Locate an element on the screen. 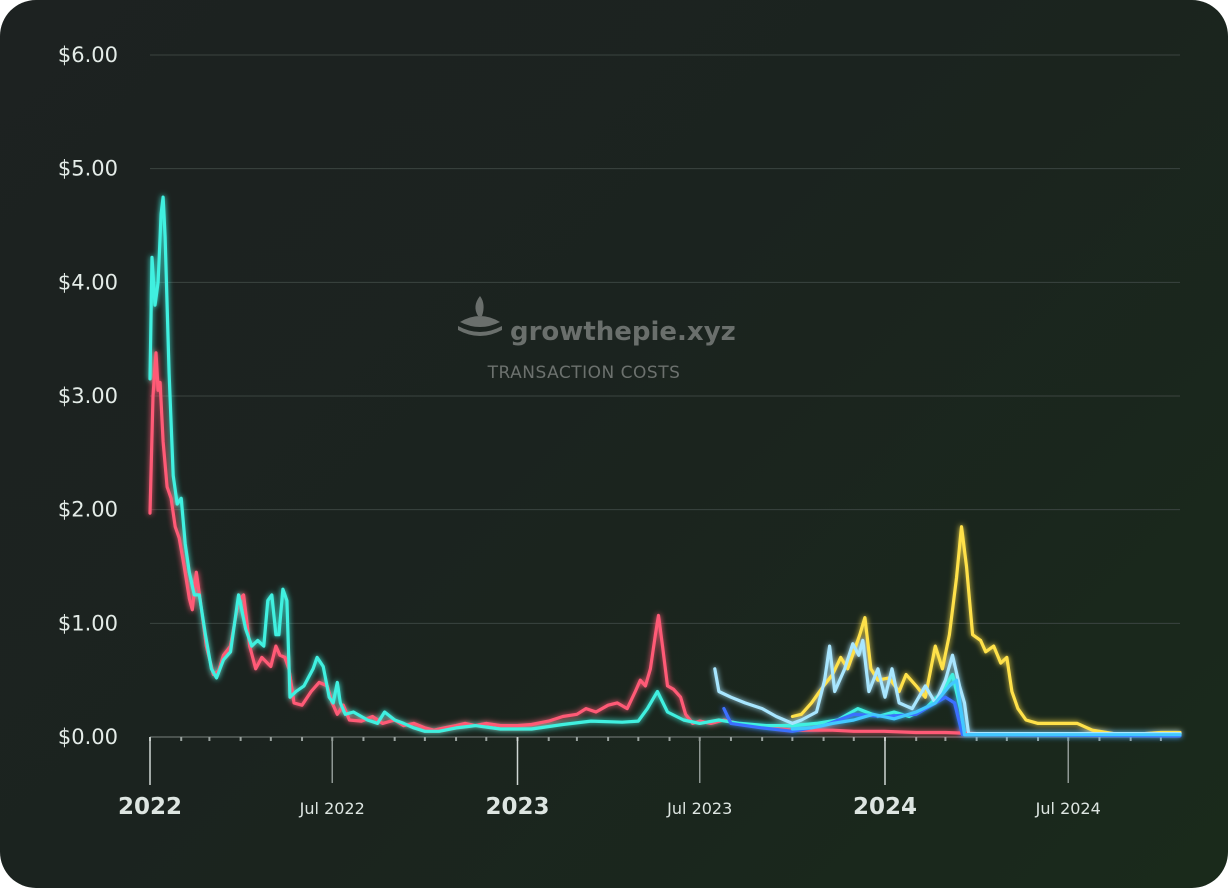 This screenshot has height=888, width=1228. y-tick-label: $6.00 is located at coordinates (88, 55).